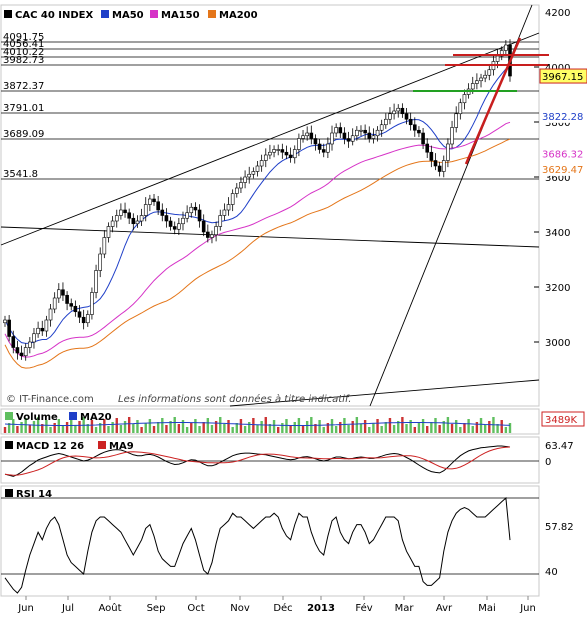 This screenshot has width=587, height=624. Describe the element at coordinates (384, 393) in the screenshot. I see `trend-line` at that location.